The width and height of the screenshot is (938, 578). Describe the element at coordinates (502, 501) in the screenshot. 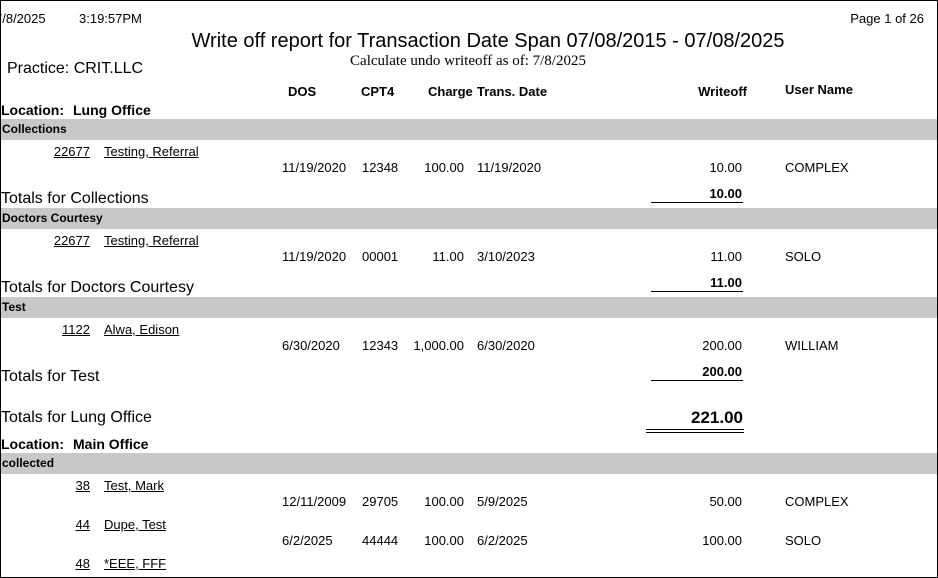

I see `trans-date: 5/9/2025` at that location.